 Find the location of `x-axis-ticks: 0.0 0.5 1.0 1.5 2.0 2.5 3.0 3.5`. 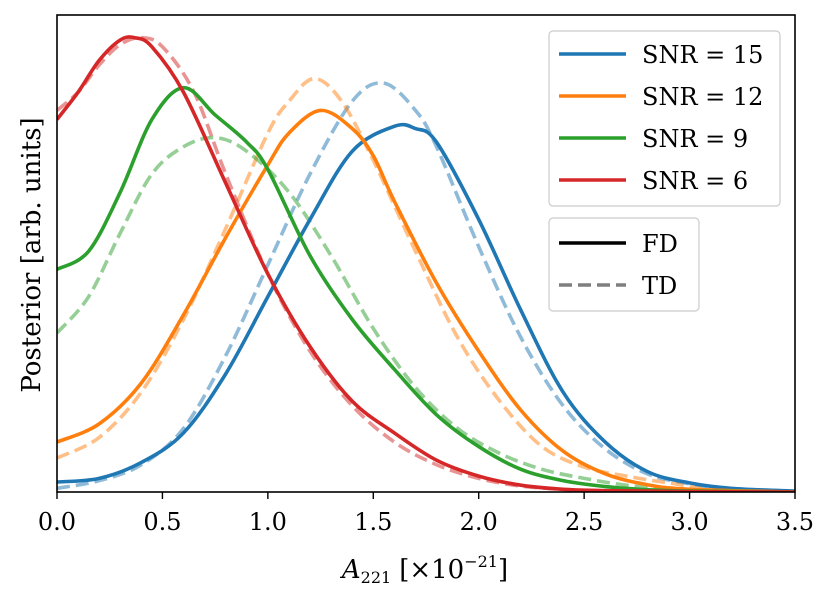

x-axis-ticks: 0.0 0.5 1.0 1.5 2.0 2.5 3.0 3.5 is located at coordinates (426, 514).